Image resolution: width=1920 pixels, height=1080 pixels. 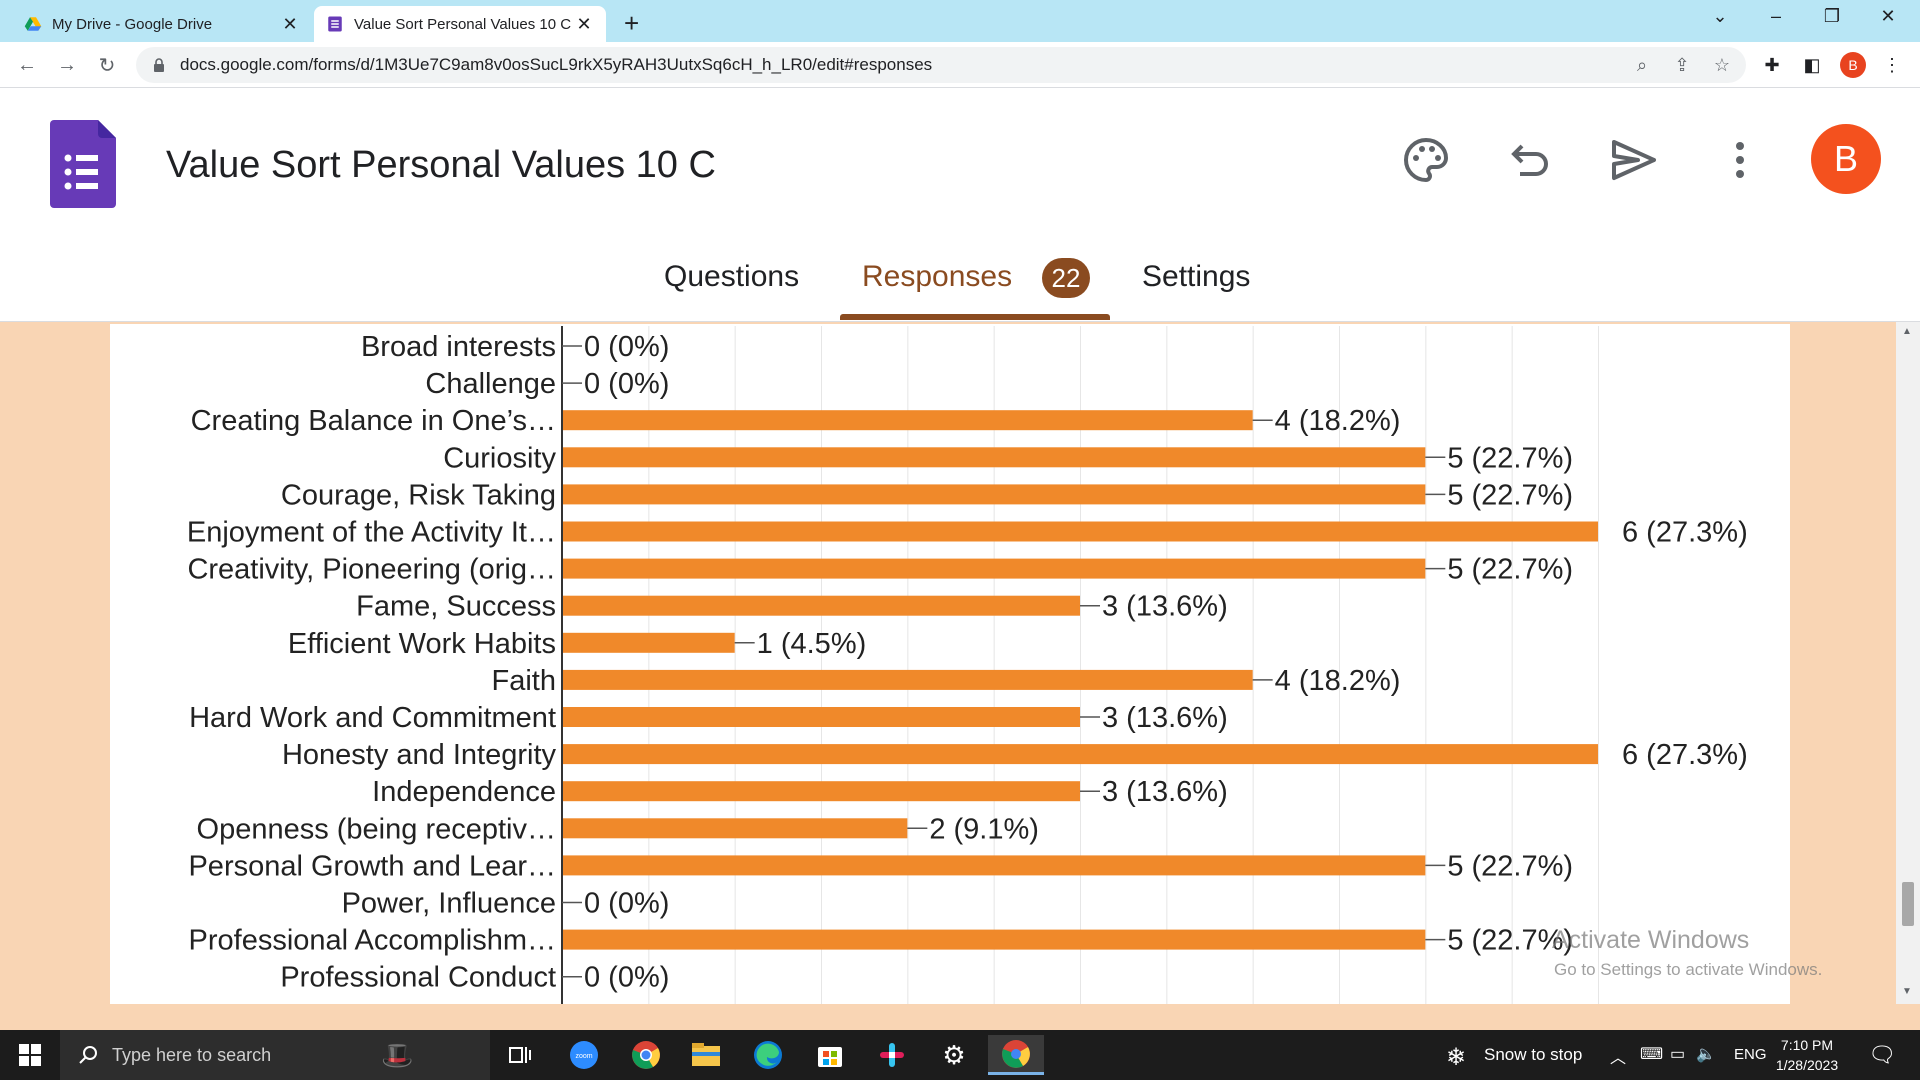 What do you see at coordinates (1740, 160) in the screenshot?
I see `more-vert-icon` at bounding box center [1740, 160].